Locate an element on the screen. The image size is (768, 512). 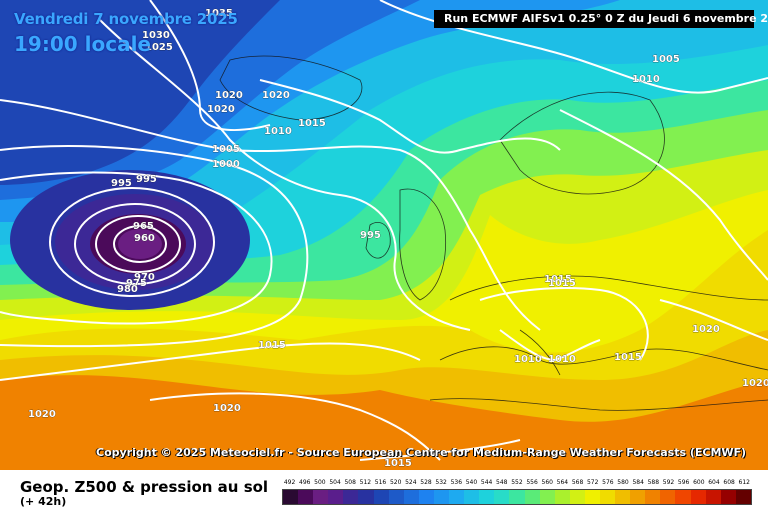
scale-value-label: 548 is located at coordinates (502, 482).